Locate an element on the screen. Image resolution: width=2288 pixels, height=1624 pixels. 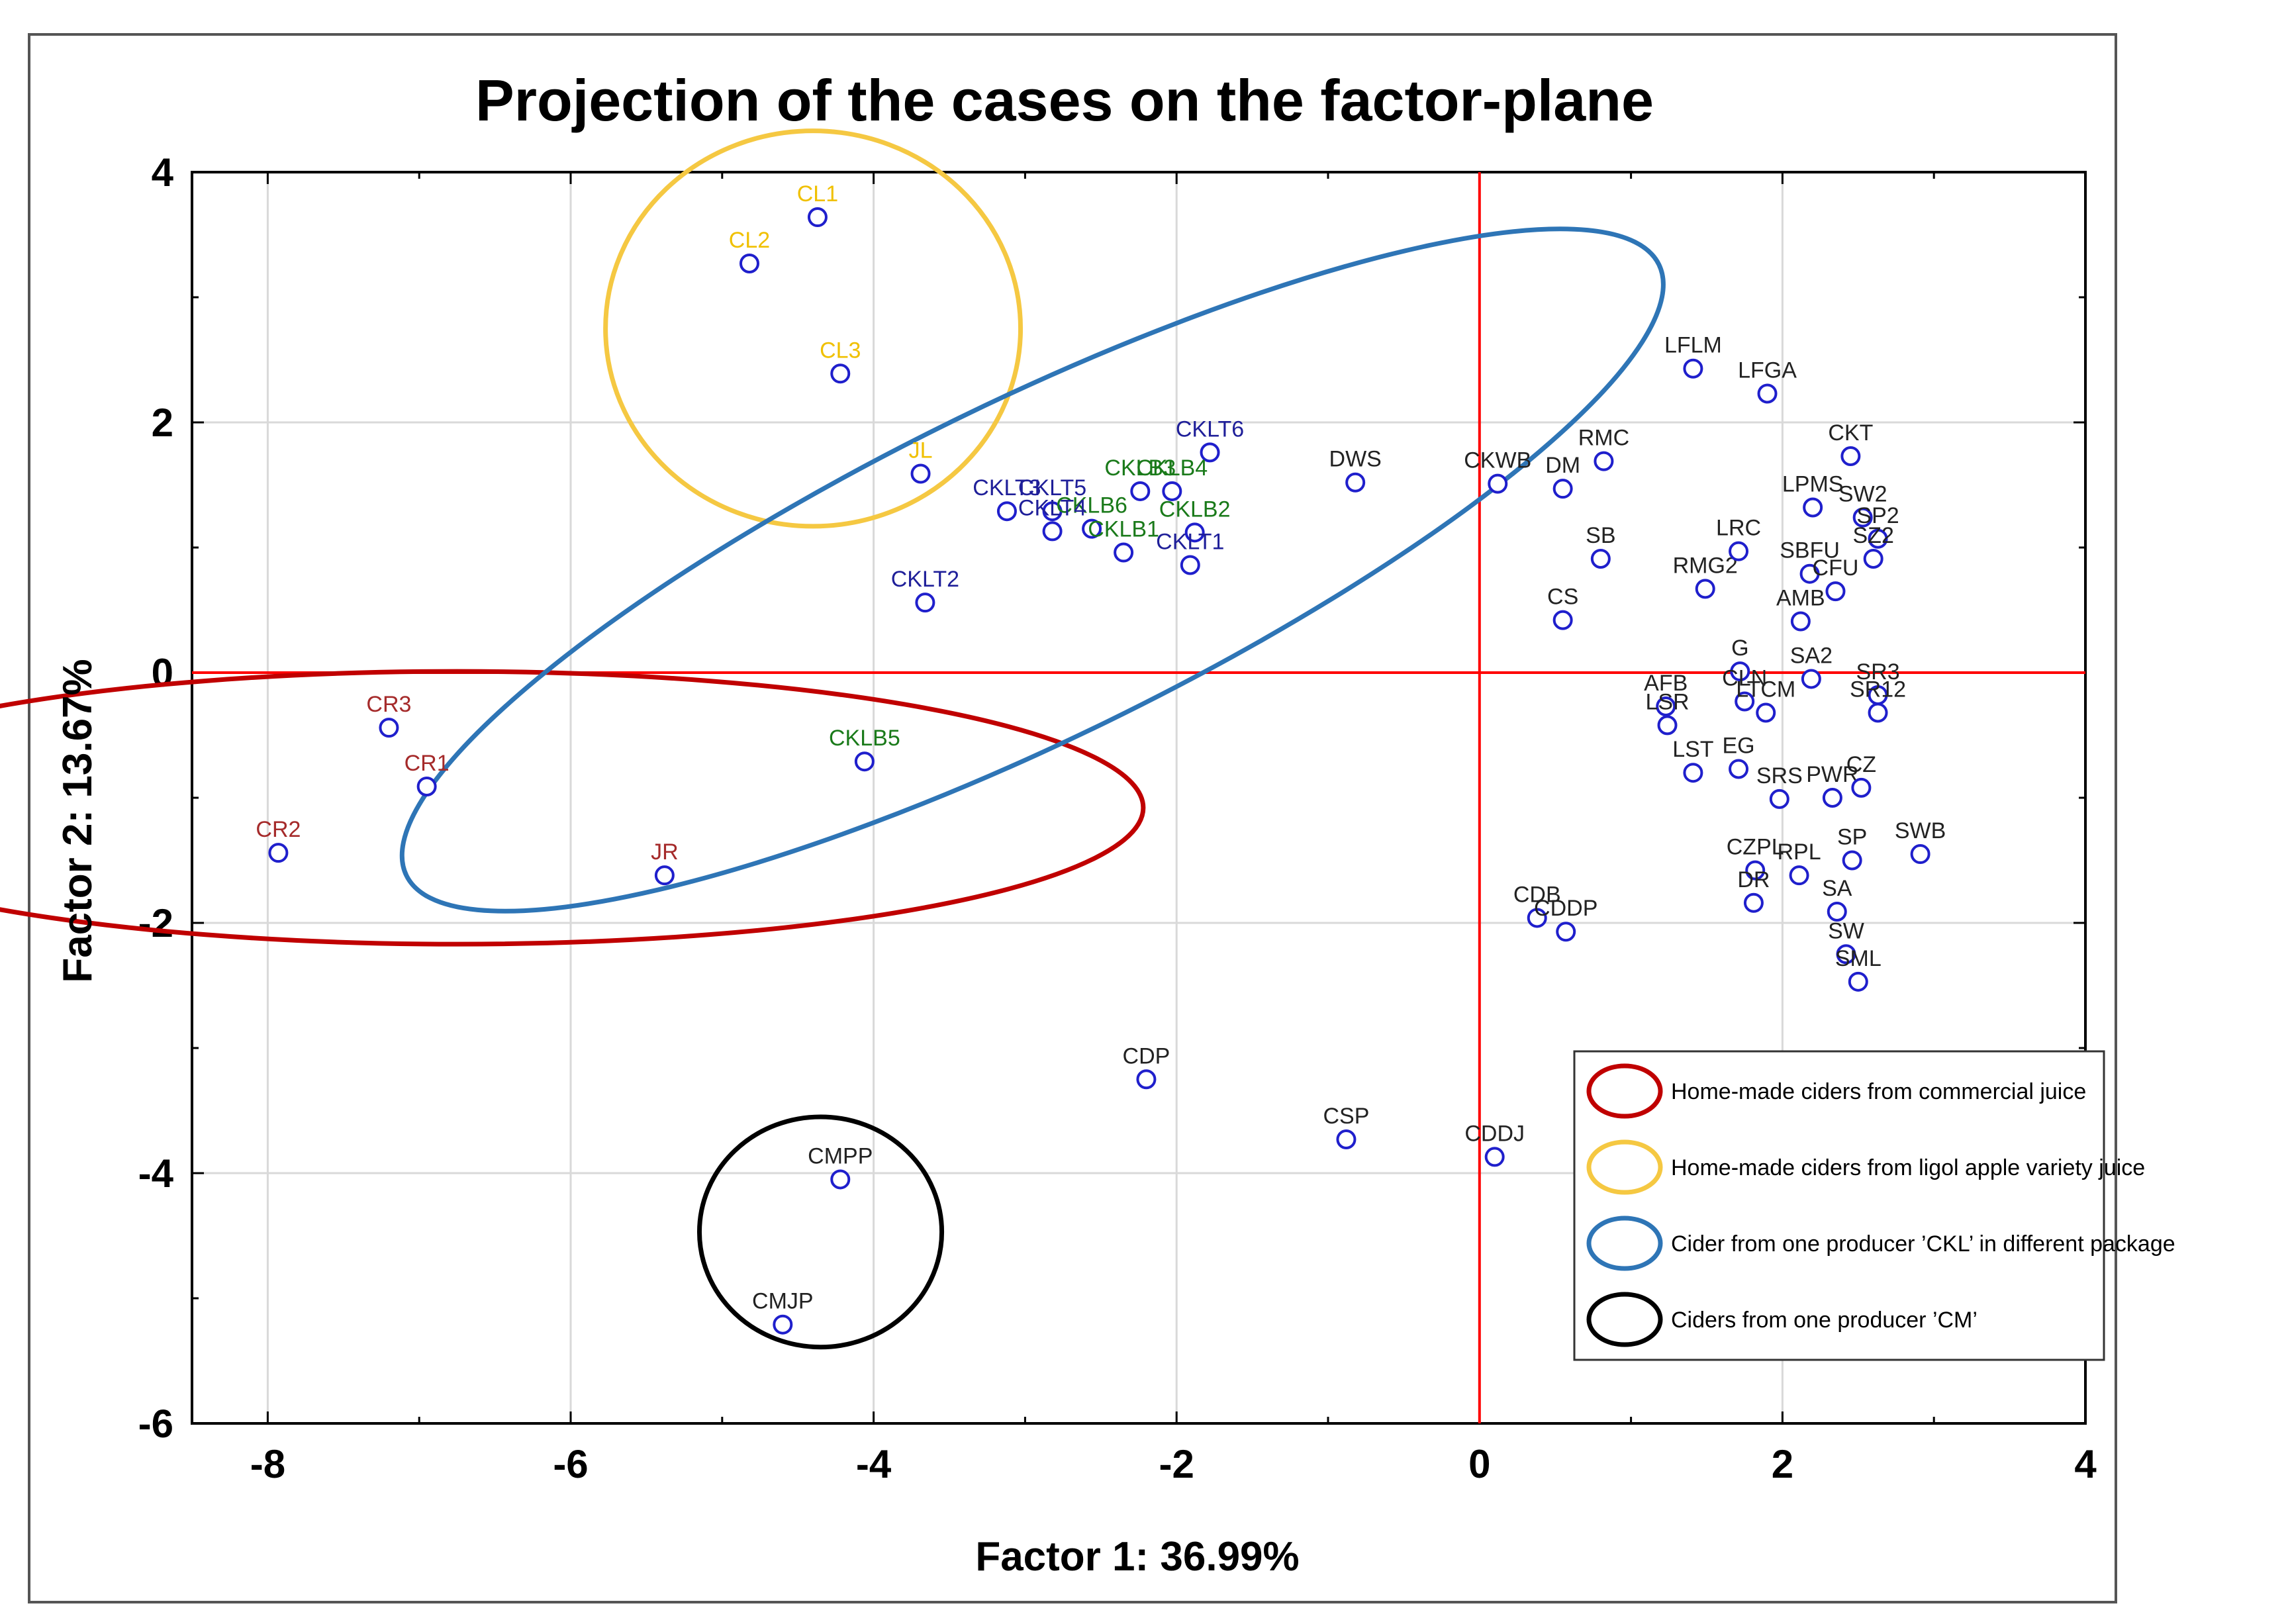
data-point-label: CFU is located at coordinates (1836, 568).